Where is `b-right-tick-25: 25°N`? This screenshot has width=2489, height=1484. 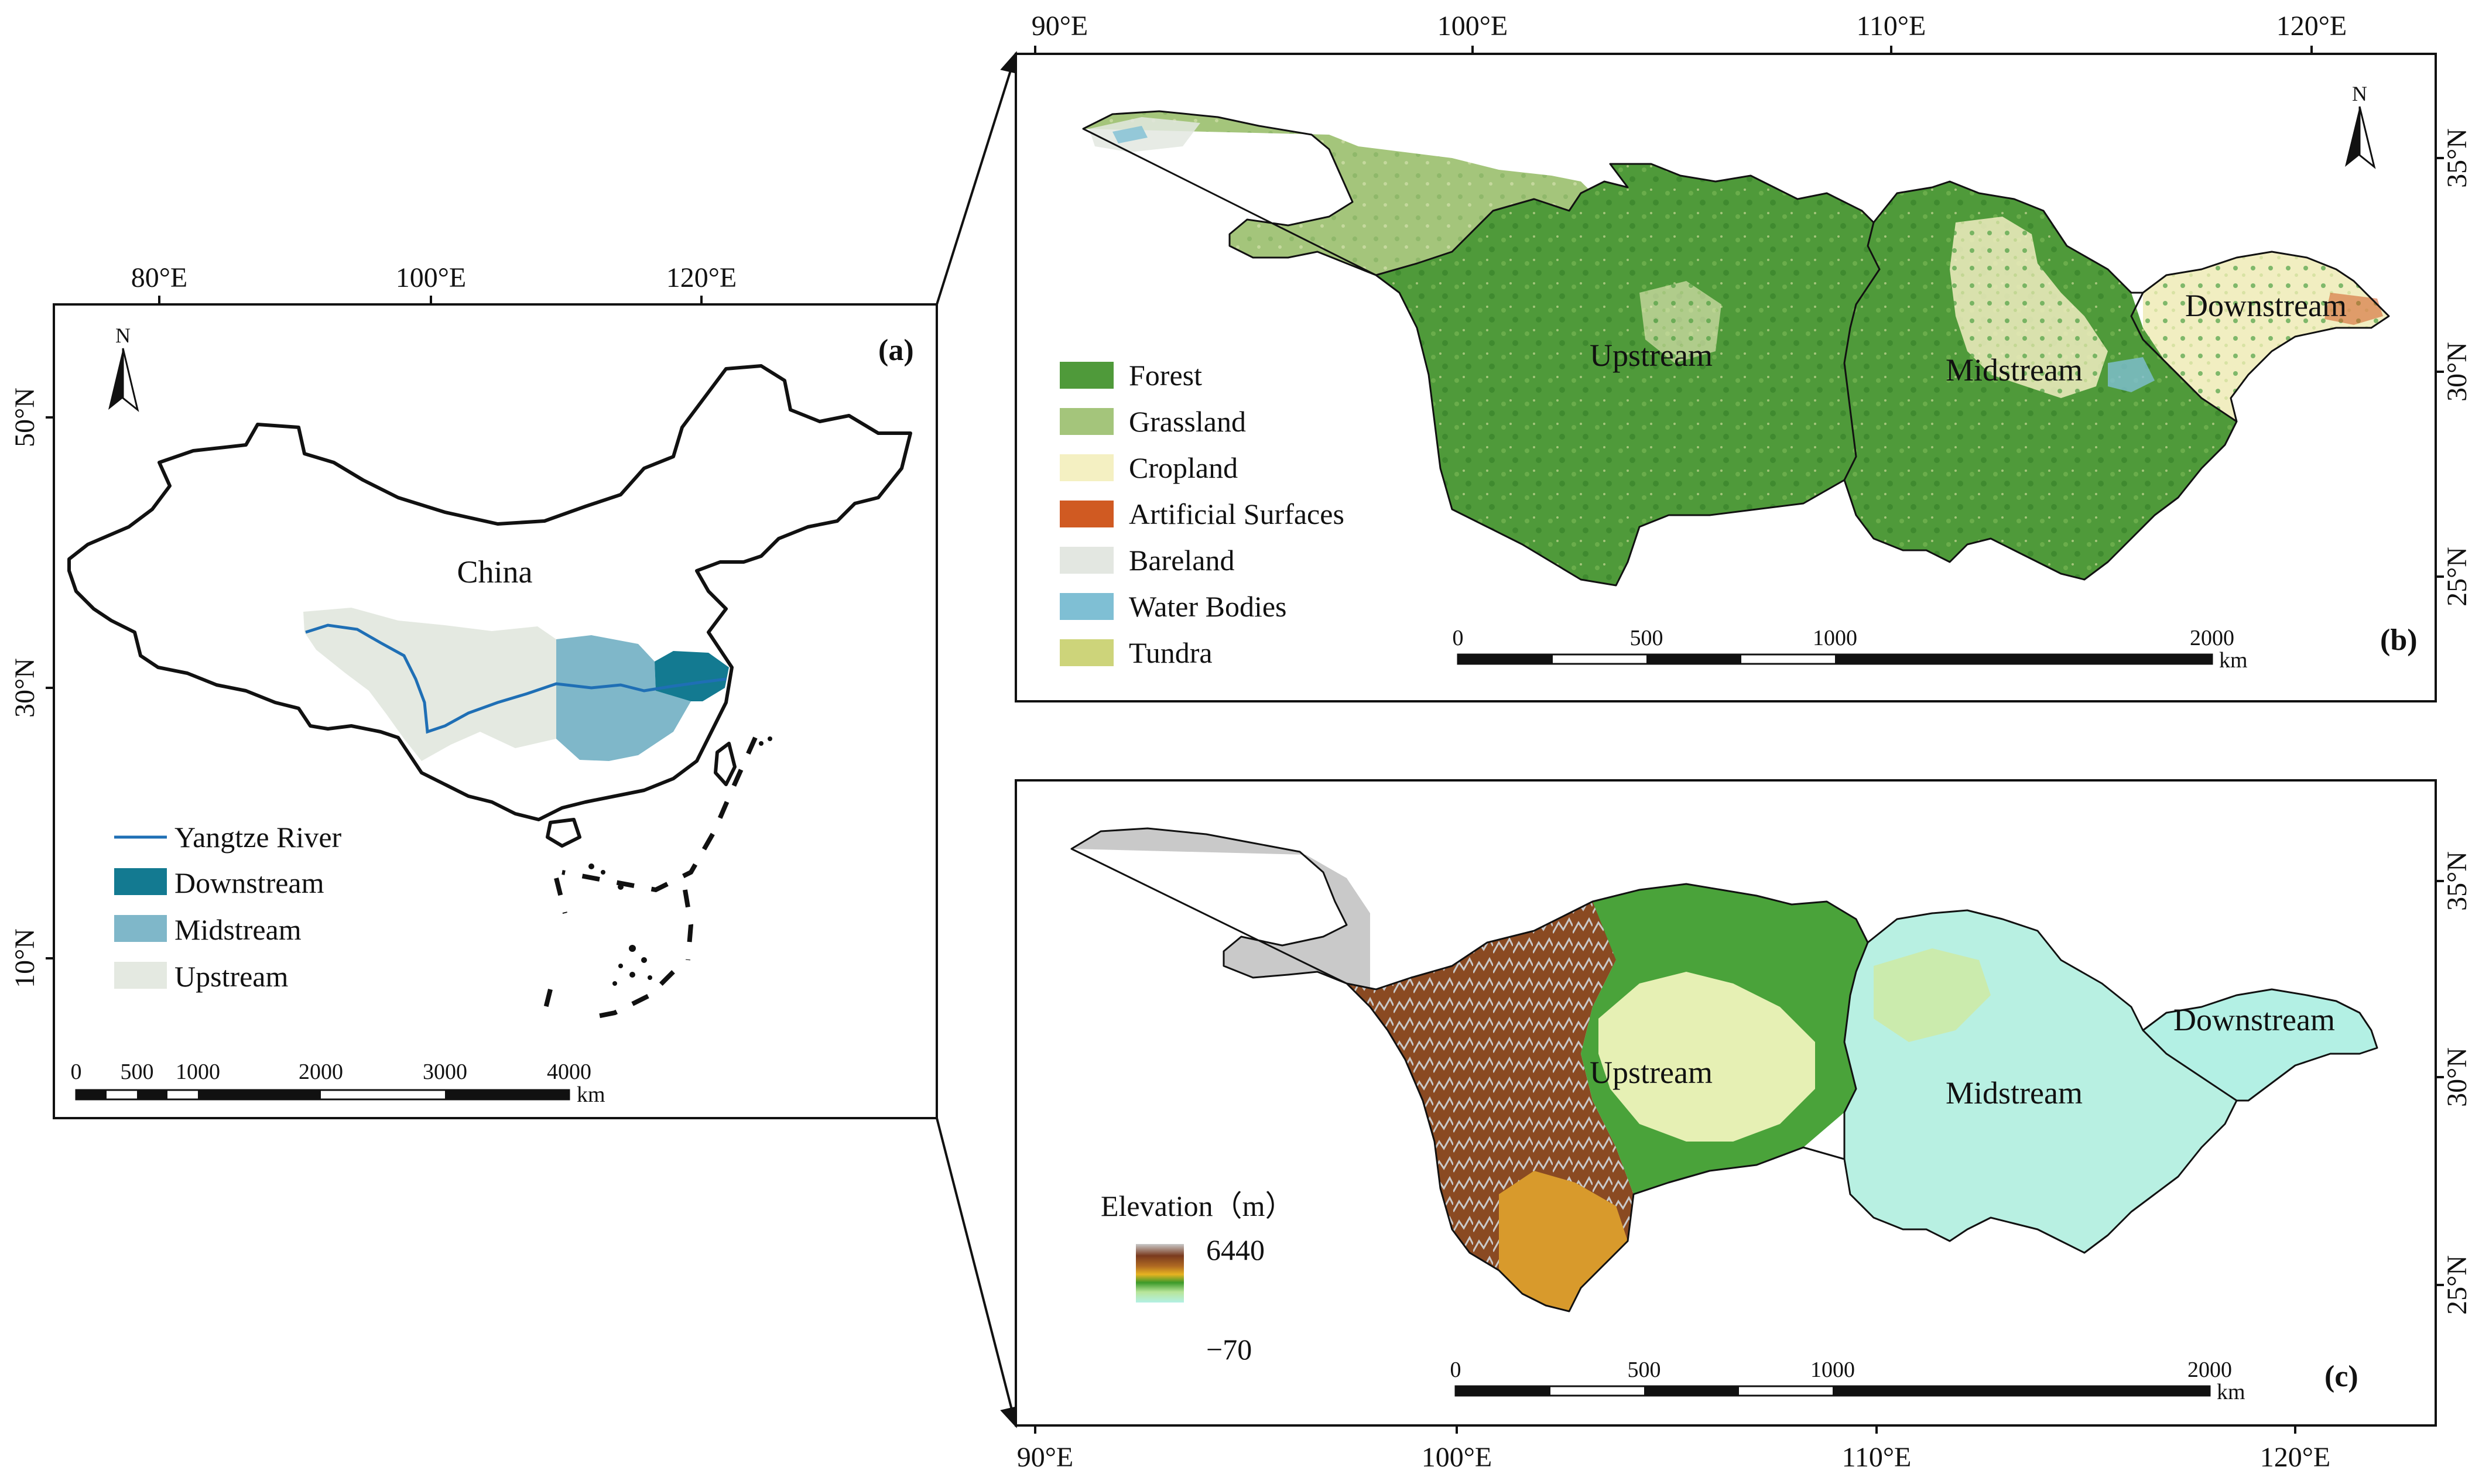
b-right-tick-25: 25°N is located at coordinates (2457, 576).